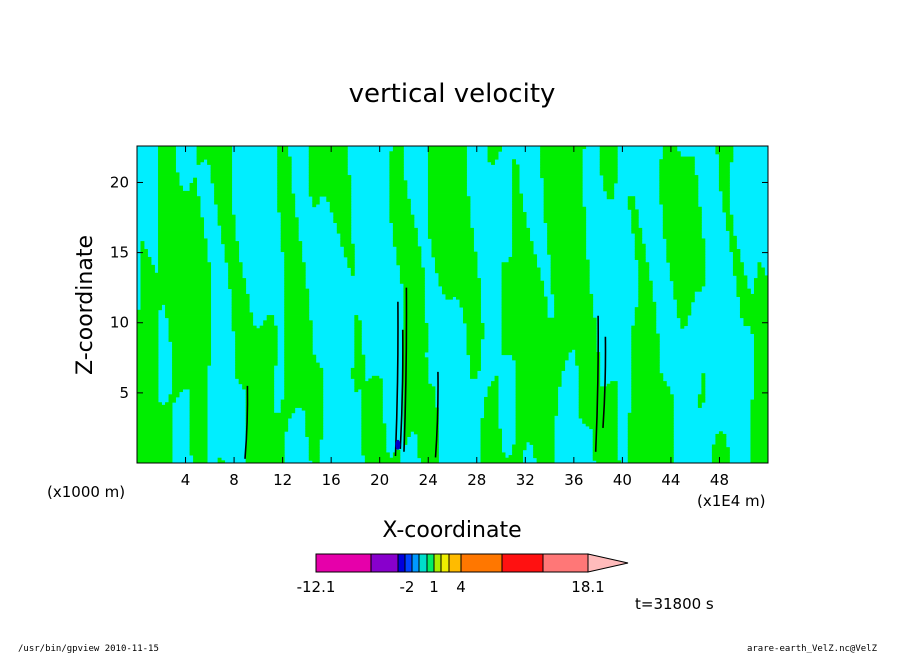  I want to click on x-tick-label: 24, so click(428, 480).